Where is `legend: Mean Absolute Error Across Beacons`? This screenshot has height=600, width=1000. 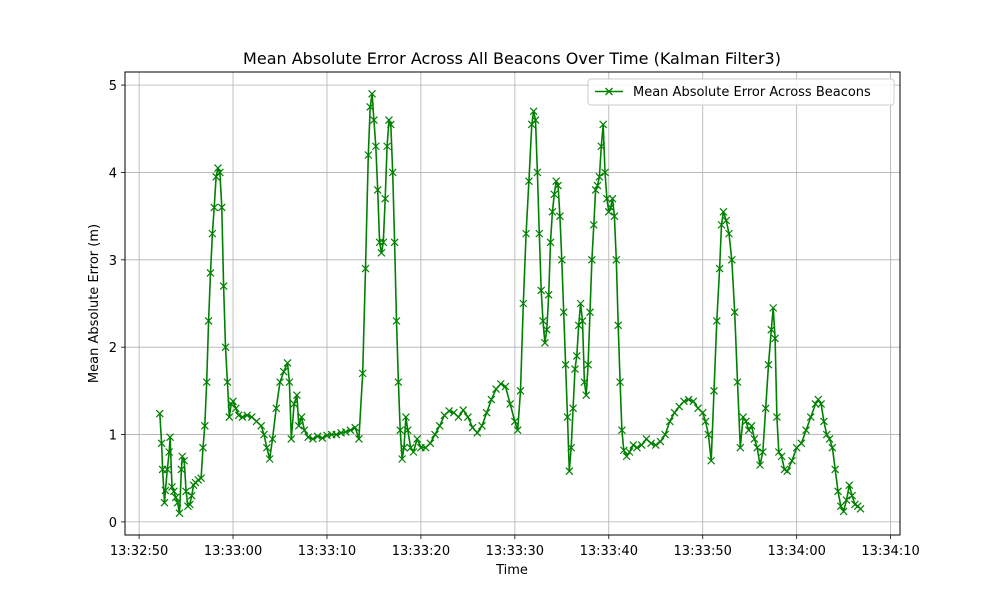 legend: Mean Absolute Error Across Beacons is located at coordinates (741, 92).